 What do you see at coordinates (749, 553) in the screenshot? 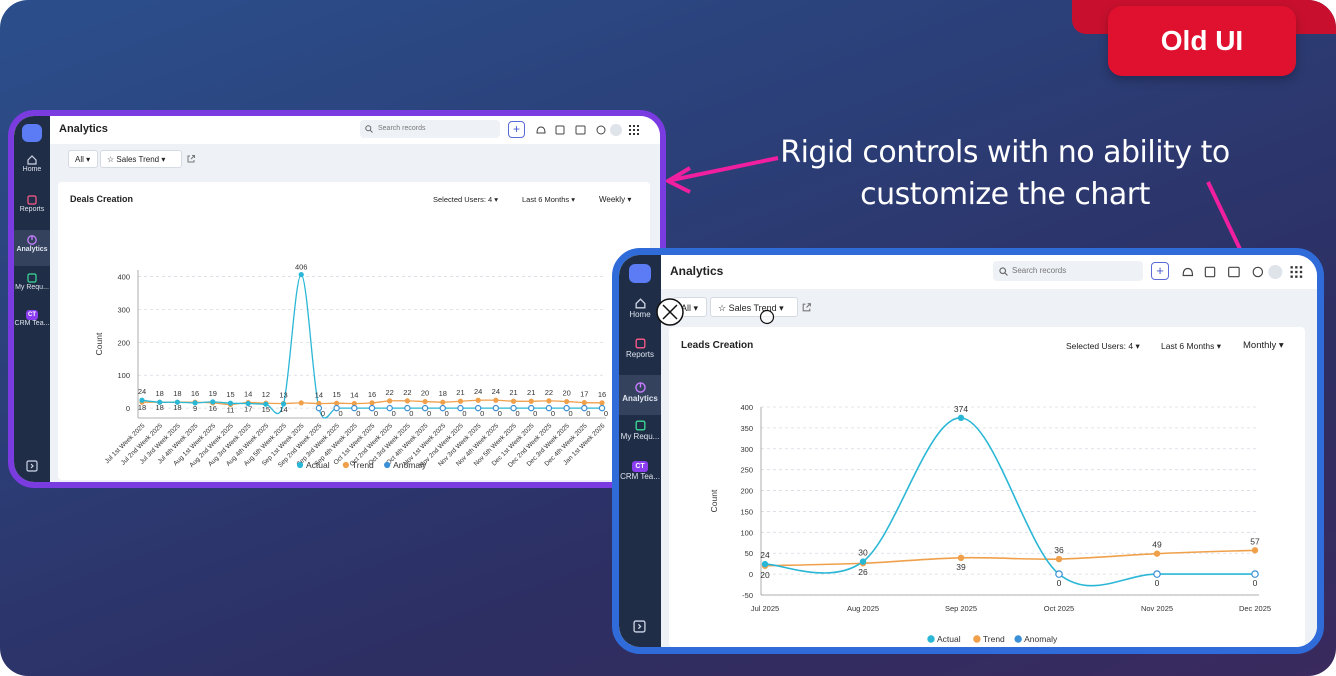
I see `y-tick-label: 50` at bounding box center [749, 553].